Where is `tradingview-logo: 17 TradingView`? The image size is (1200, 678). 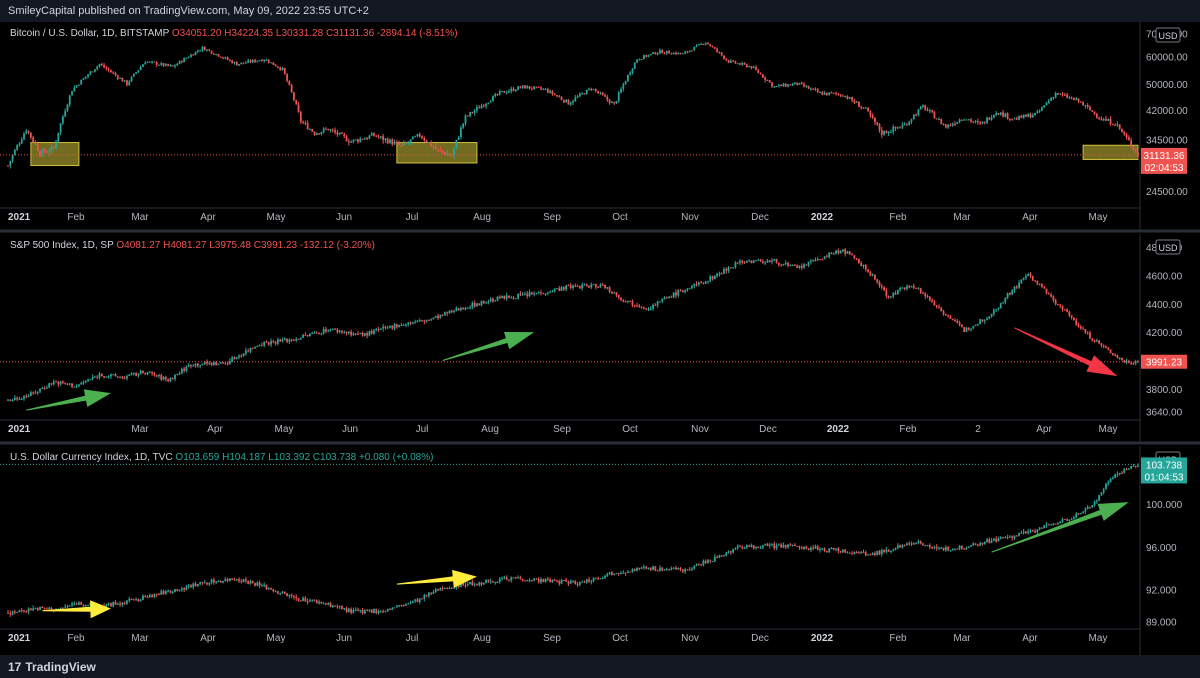 tradingview-logo: 17 TradingView is located at coordinates (52, 667).